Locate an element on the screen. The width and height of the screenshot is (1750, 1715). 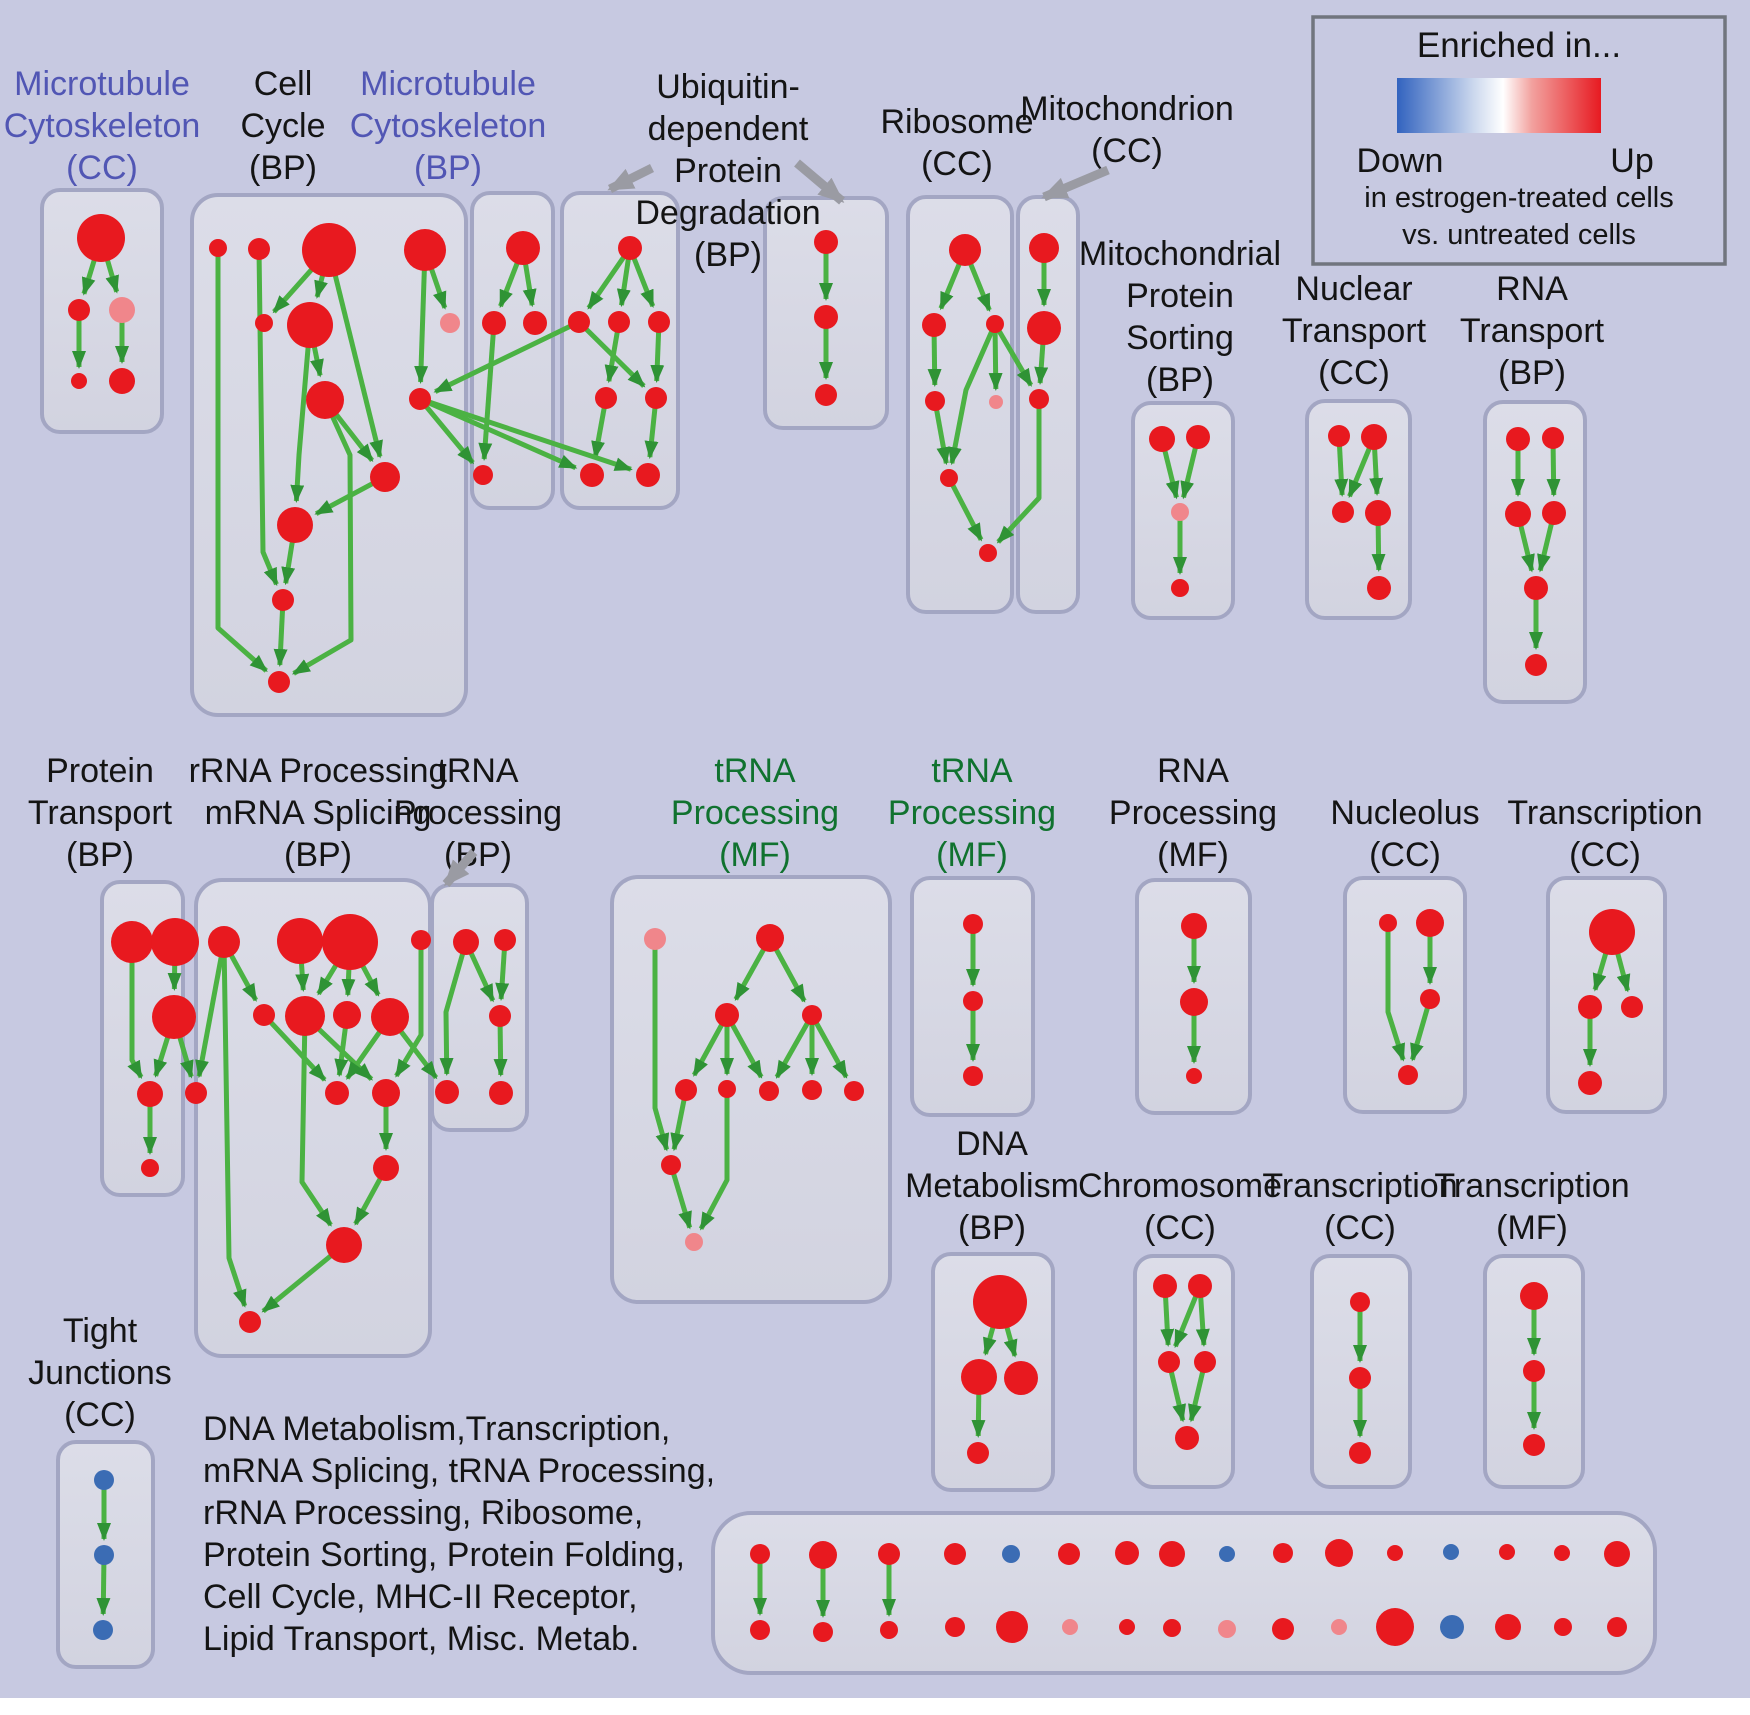
node-cell-cycle-bp-c10 is located at coordinates (385, 477).